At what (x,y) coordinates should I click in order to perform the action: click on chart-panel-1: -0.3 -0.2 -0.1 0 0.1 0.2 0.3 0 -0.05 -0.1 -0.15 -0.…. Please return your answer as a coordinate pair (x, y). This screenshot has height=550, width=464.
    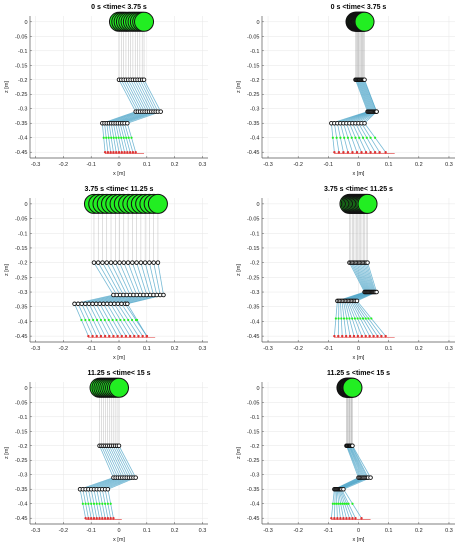
    Looking at the image, I should click on (106, 90).